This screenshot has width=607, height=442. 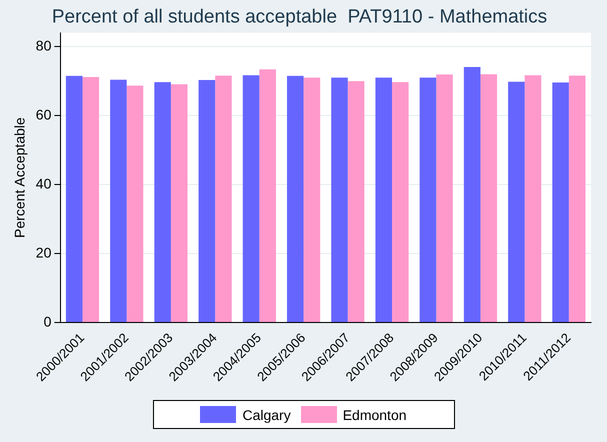 What do you see at coordinates (44, 183) in the screenshot?
I see `y-tick-label: 40` at bounding box center [44, 183].